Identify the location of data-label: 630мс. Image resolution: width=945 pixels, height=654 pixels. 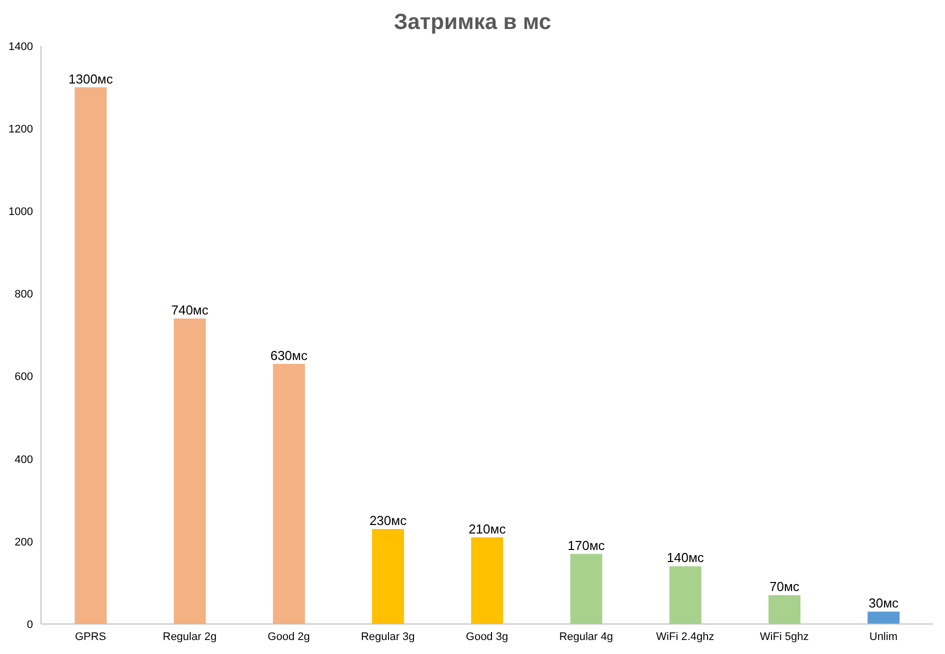
(289, 355).